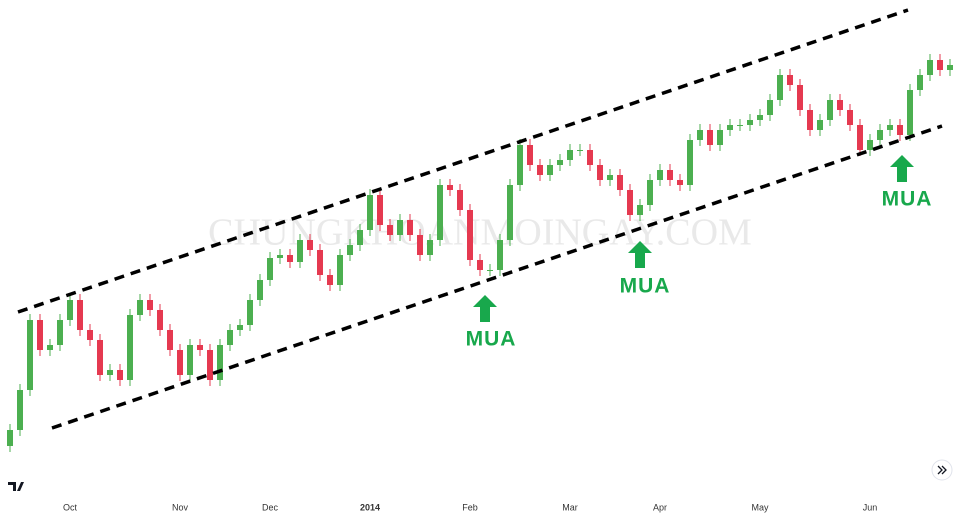 This screenshot has height=516, width=960. I want to click on logo-mark, so click(16, 486).